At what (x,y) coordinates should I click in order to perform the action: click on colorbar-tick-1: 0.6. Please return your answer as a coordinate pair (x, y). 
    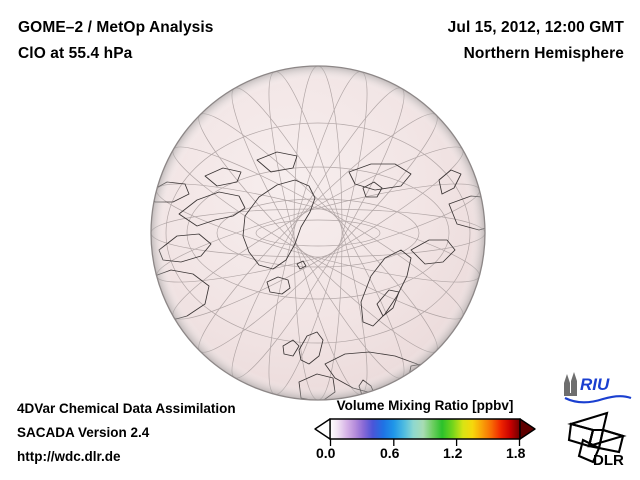
    Looking at the image, I should click on (390, 453).